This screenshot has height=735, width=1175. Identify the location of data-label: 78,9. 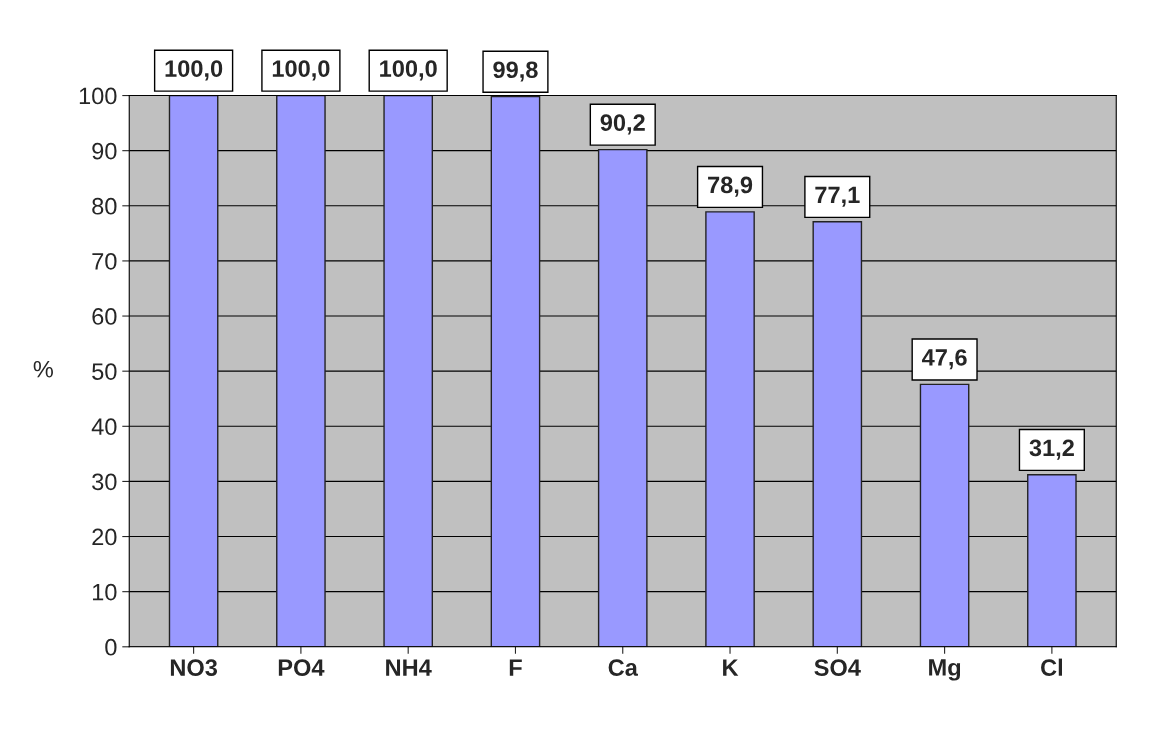
(730, 186).